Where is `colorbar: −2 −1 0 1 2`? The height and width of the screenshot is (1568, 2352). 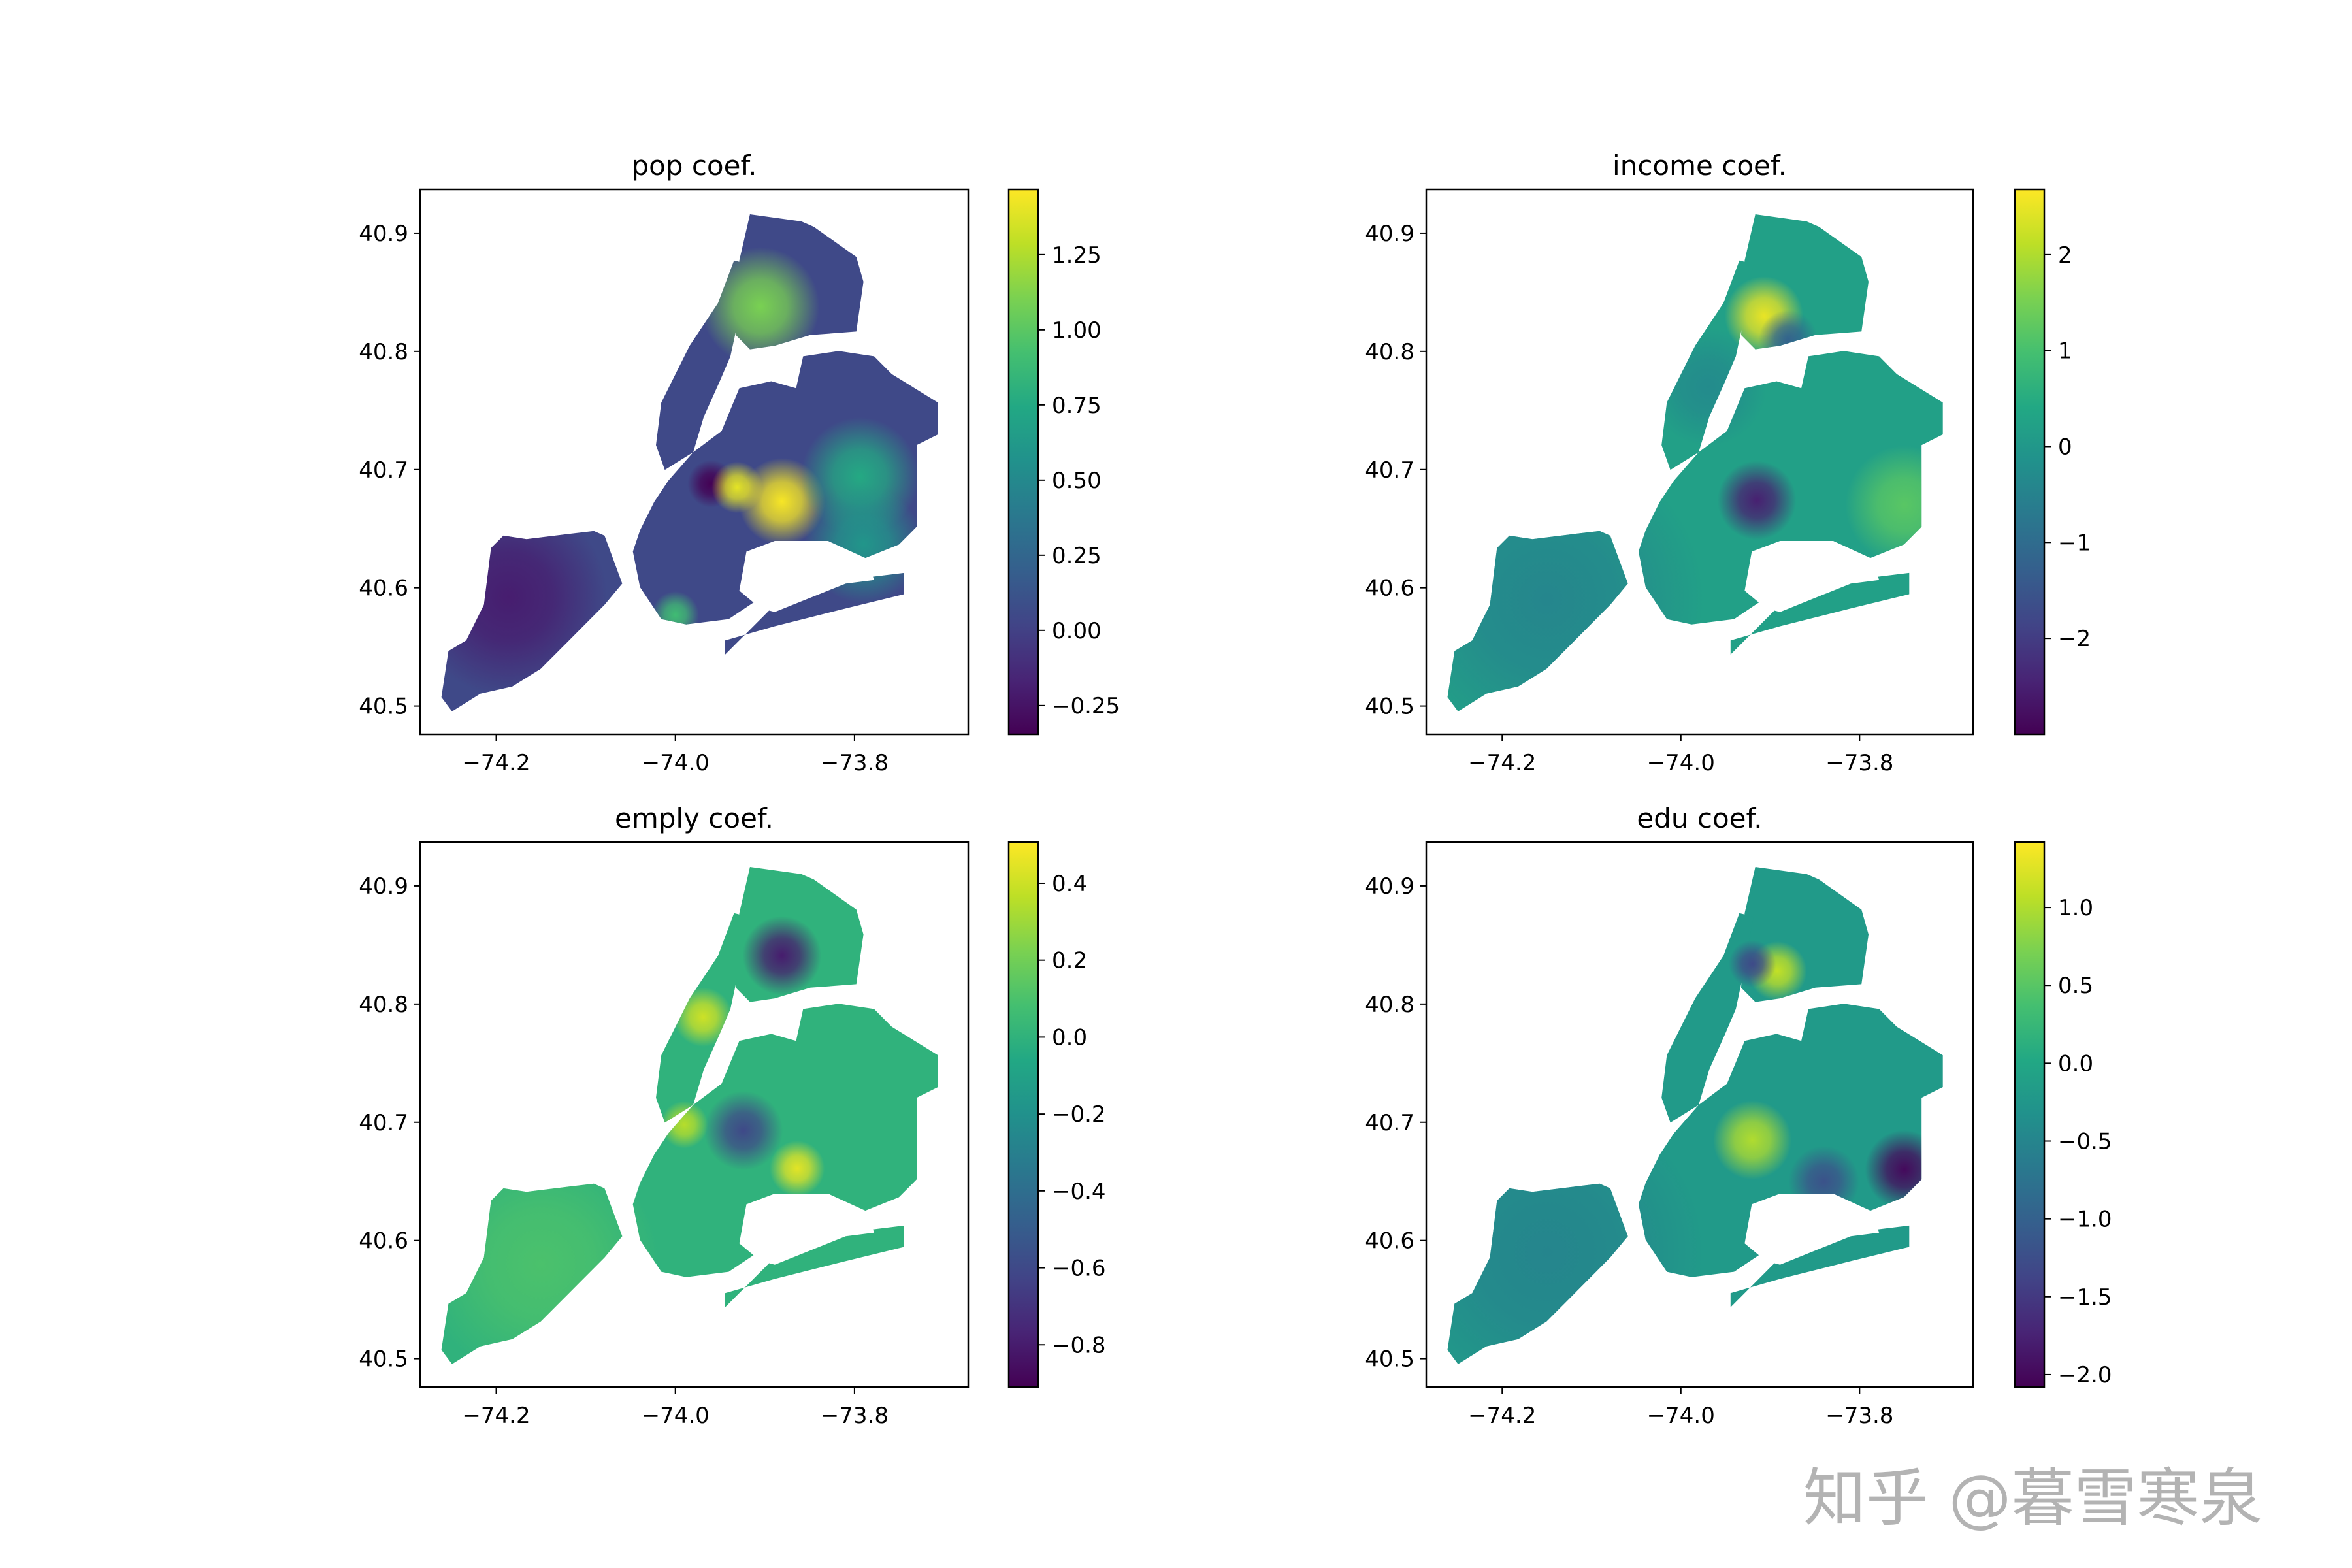 colorbar: −2 −1 0 1 2 is located at coordinates (2052, 462).